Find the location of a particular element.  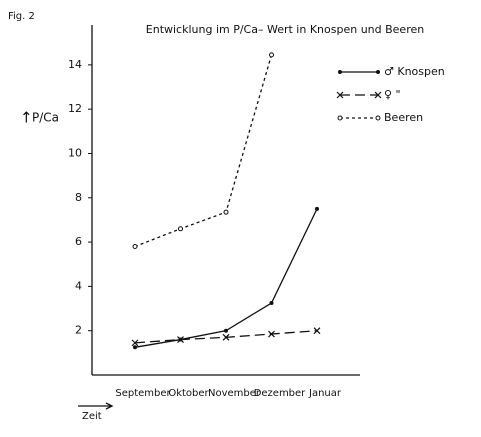

legend-label: Beeren is located at coordinates (403, 117).